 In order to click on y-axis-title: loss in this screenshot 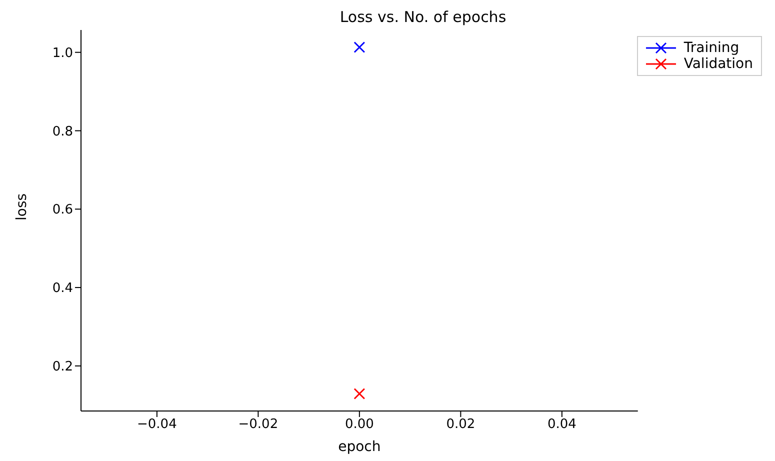, I will do `click(22, 206)`.